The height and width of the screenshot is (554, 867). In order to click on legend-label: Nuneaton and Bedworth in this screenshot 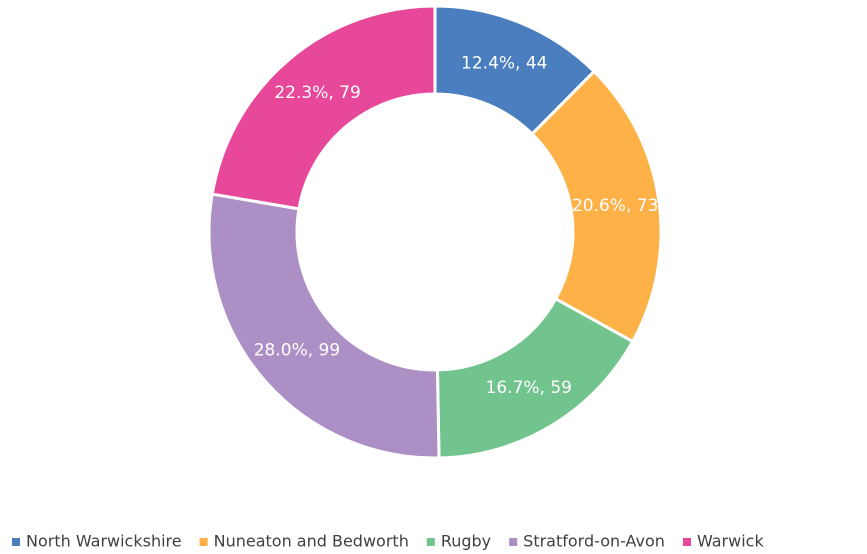, I will do `click(311, 541)`.